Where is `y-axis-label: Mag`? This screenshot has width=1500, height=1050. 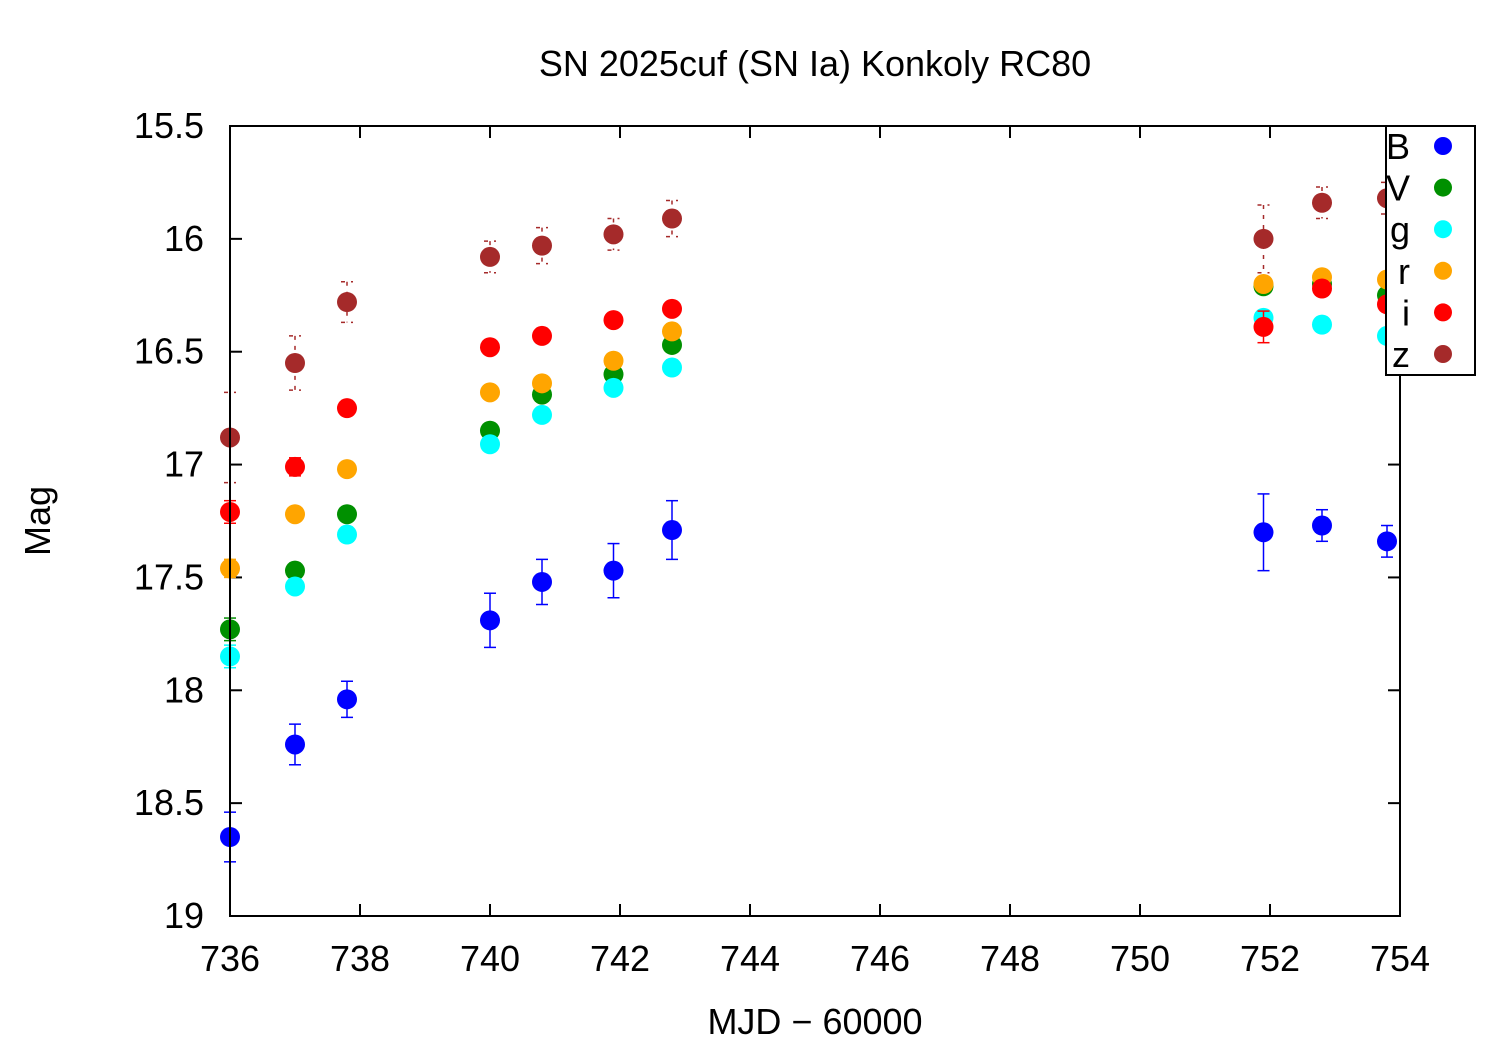 y-axis-label: Mag is located at coordinates (37, 521).